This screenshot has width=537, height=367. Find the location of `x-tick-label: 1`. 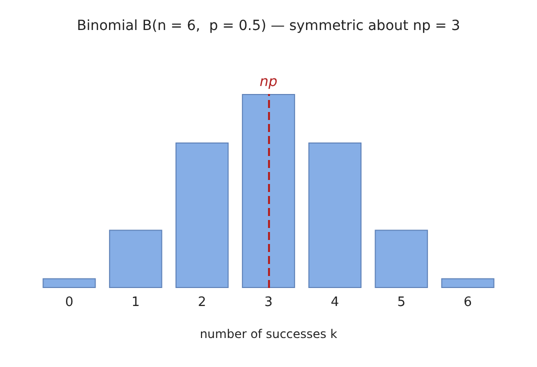

x-tick-label: 1 is located at coordinates (136, 302).